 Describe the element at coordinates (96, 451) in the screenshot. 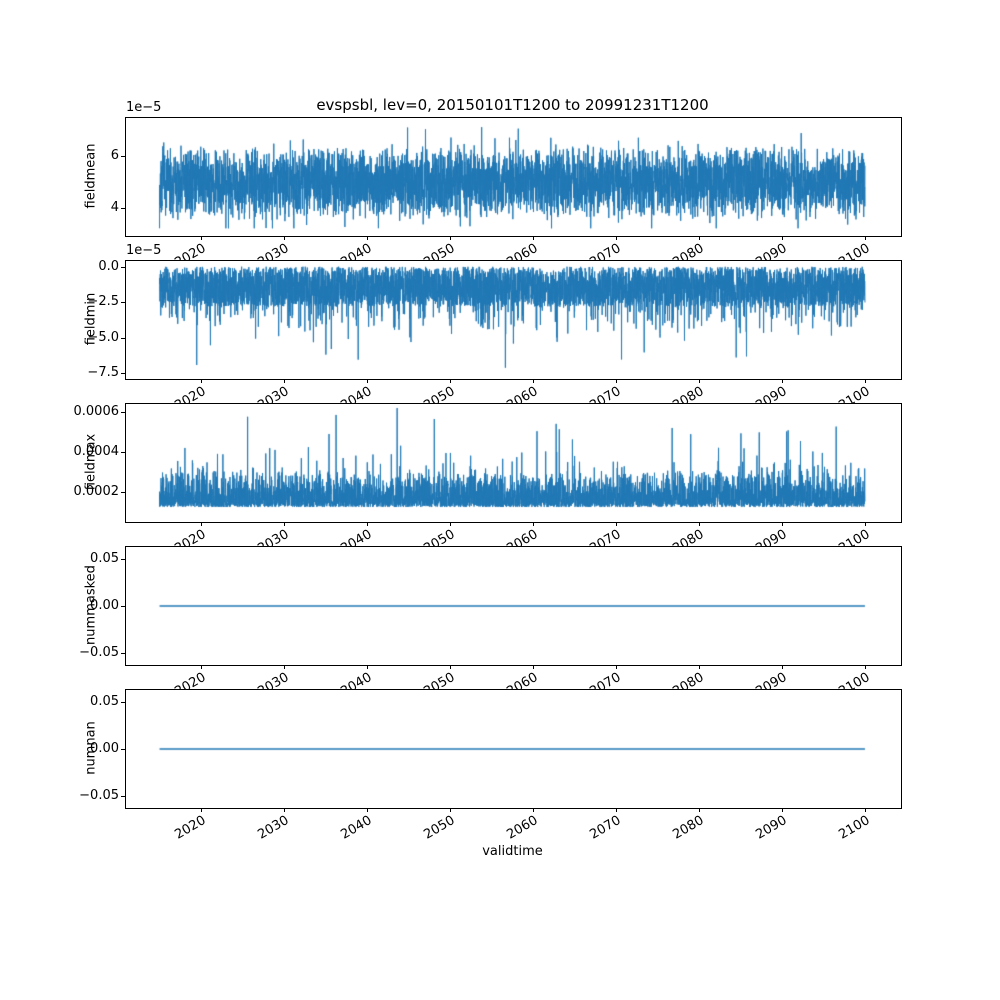

I see `y-tick-label: 0.0004` at that location.